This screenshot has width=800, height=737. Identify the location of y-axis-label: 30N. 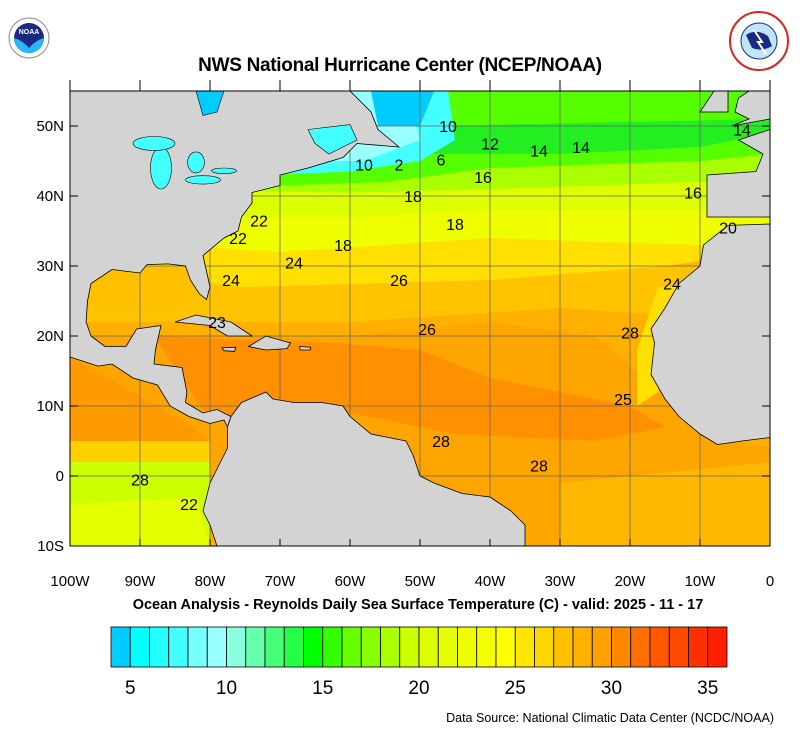
(50, 266).